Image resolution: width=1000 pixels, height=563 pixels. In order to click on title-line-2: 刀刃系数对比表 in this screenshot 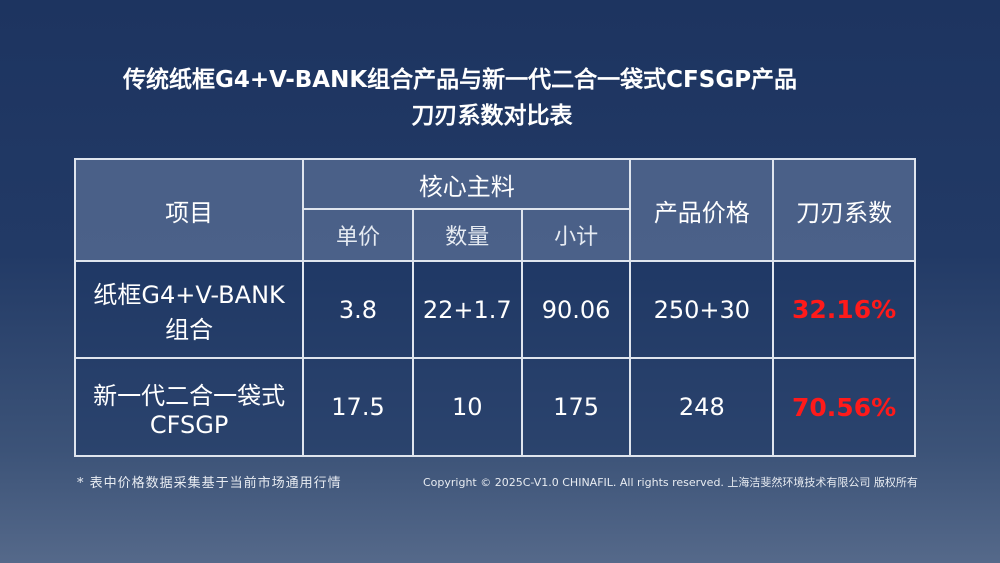, I will do `click(492, 116)`.